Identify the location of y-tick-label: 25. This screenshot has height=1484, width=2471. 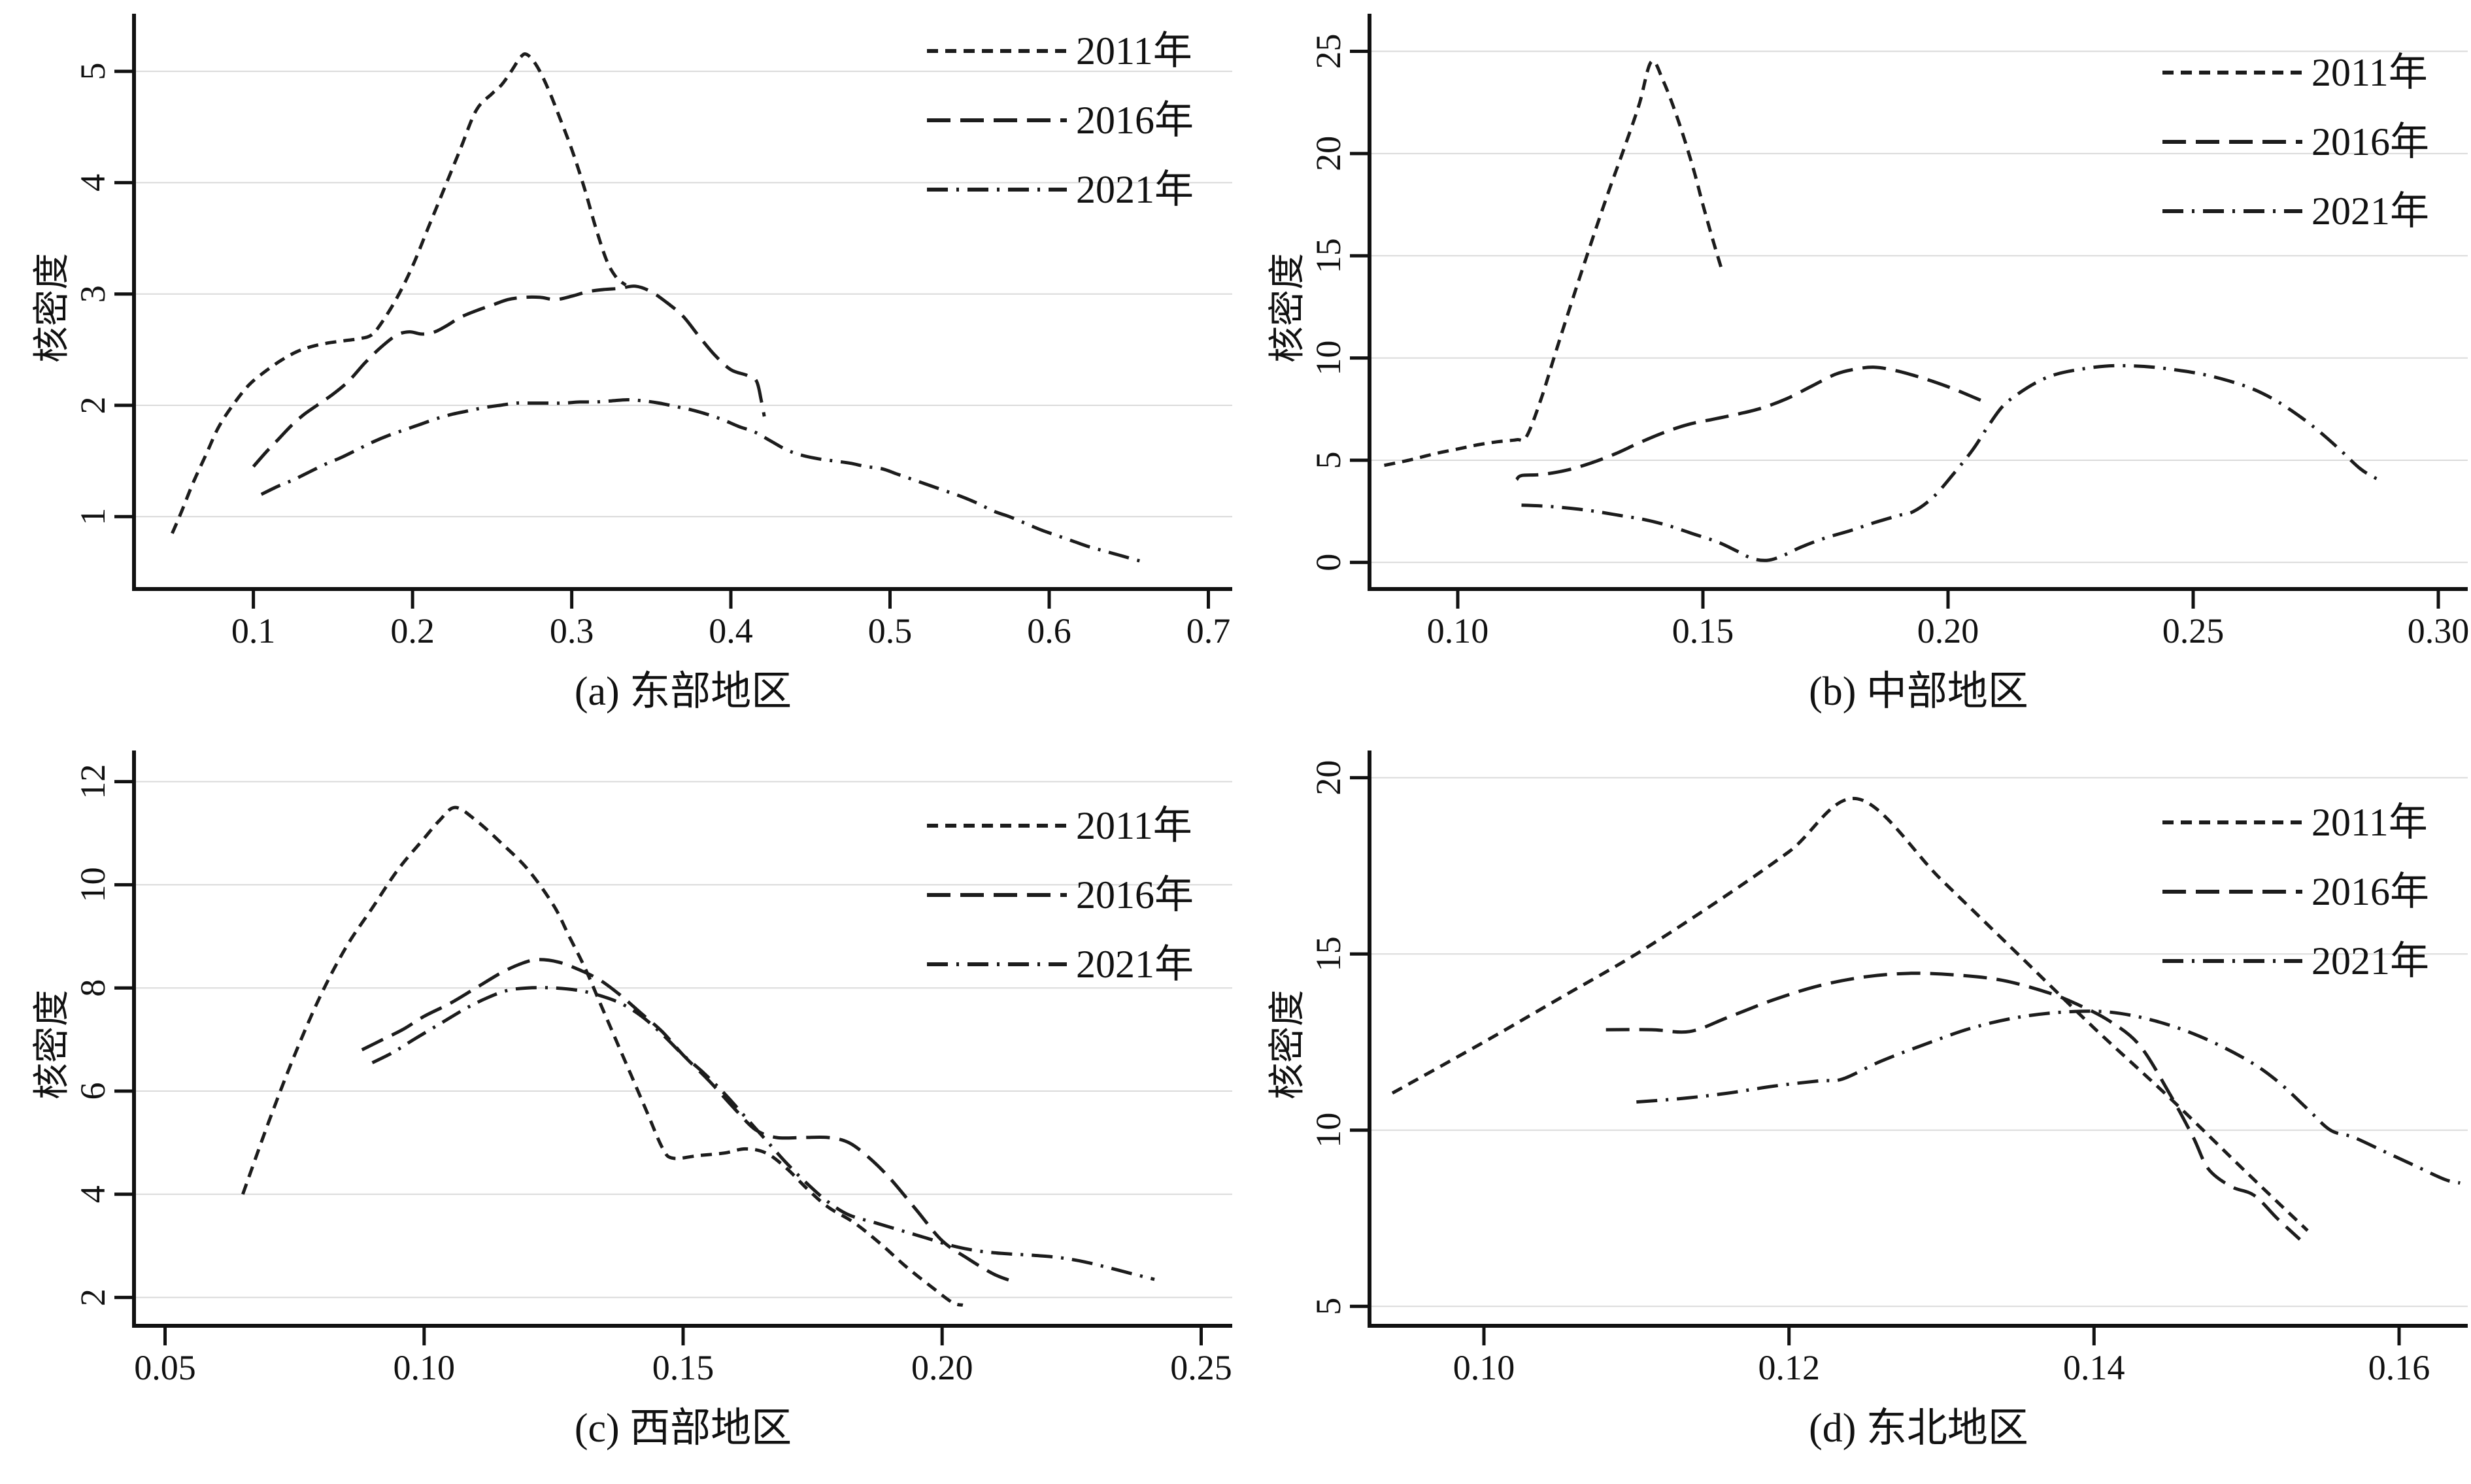
(1328, 52).